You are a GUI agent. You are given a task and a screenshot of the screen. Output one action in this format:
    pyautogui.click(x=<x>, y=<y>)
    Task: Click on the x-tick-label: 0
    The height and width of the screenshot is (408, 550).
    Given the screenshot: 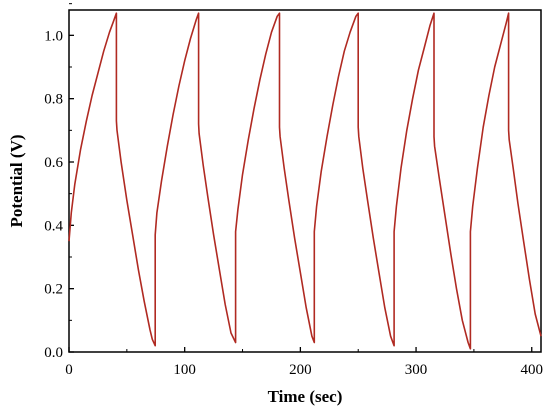 What is the action you would take?
    pyautogui.click(x=69, y=370)
    